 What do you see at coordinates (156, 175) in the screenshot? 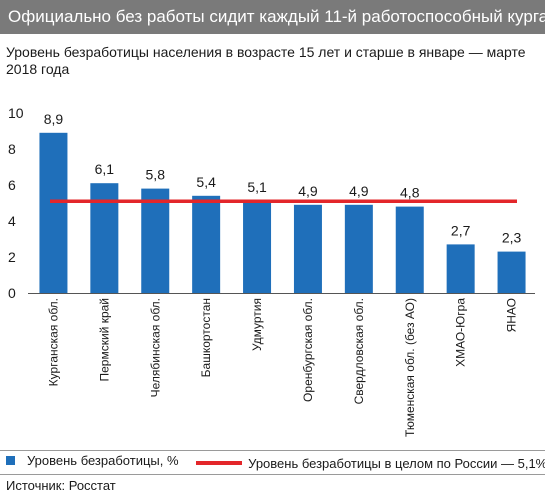
I see `data-label: 5,8` at bounding box center [156, 175].